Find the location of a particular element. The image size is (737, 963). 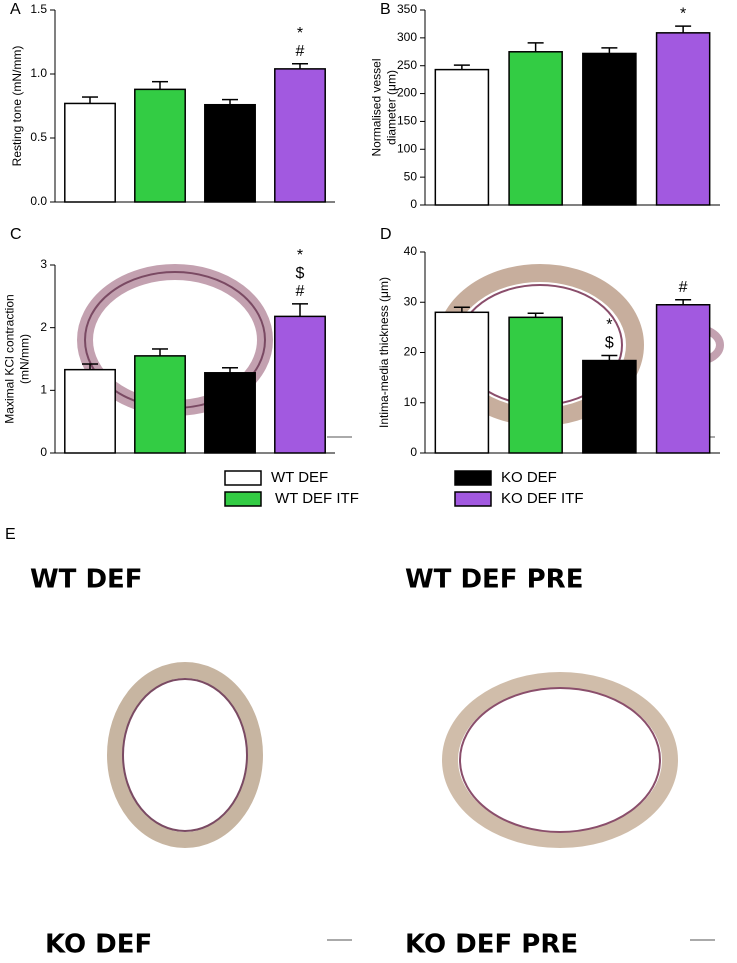

y-axis-label: Resting tone (mN/mm) is located at coordinates (17, 106).